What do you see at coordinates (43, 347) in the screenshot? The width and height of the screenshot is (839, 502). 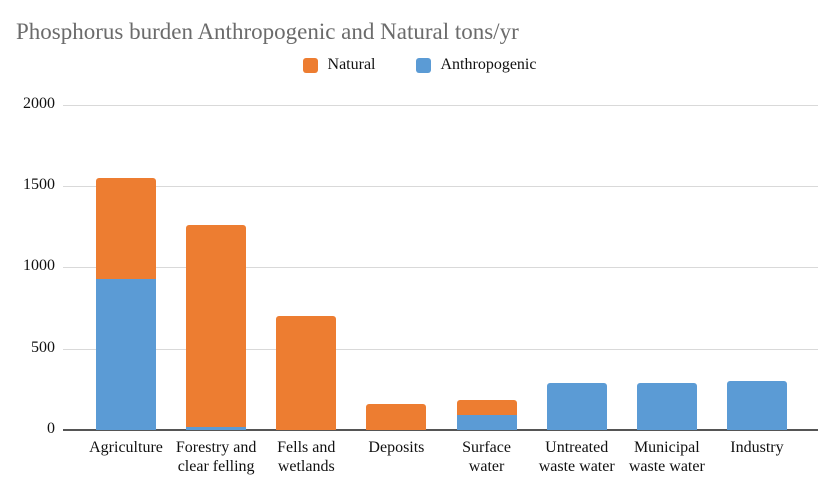 I see `y-tick-label-500: 500` at bounding box center [43, 347].